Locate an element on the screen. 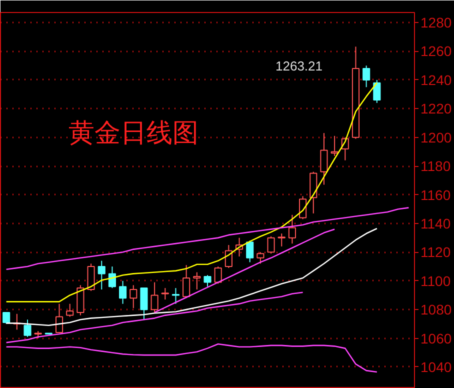  y-tick-label: 1040 is located at coordinates (436, 366).